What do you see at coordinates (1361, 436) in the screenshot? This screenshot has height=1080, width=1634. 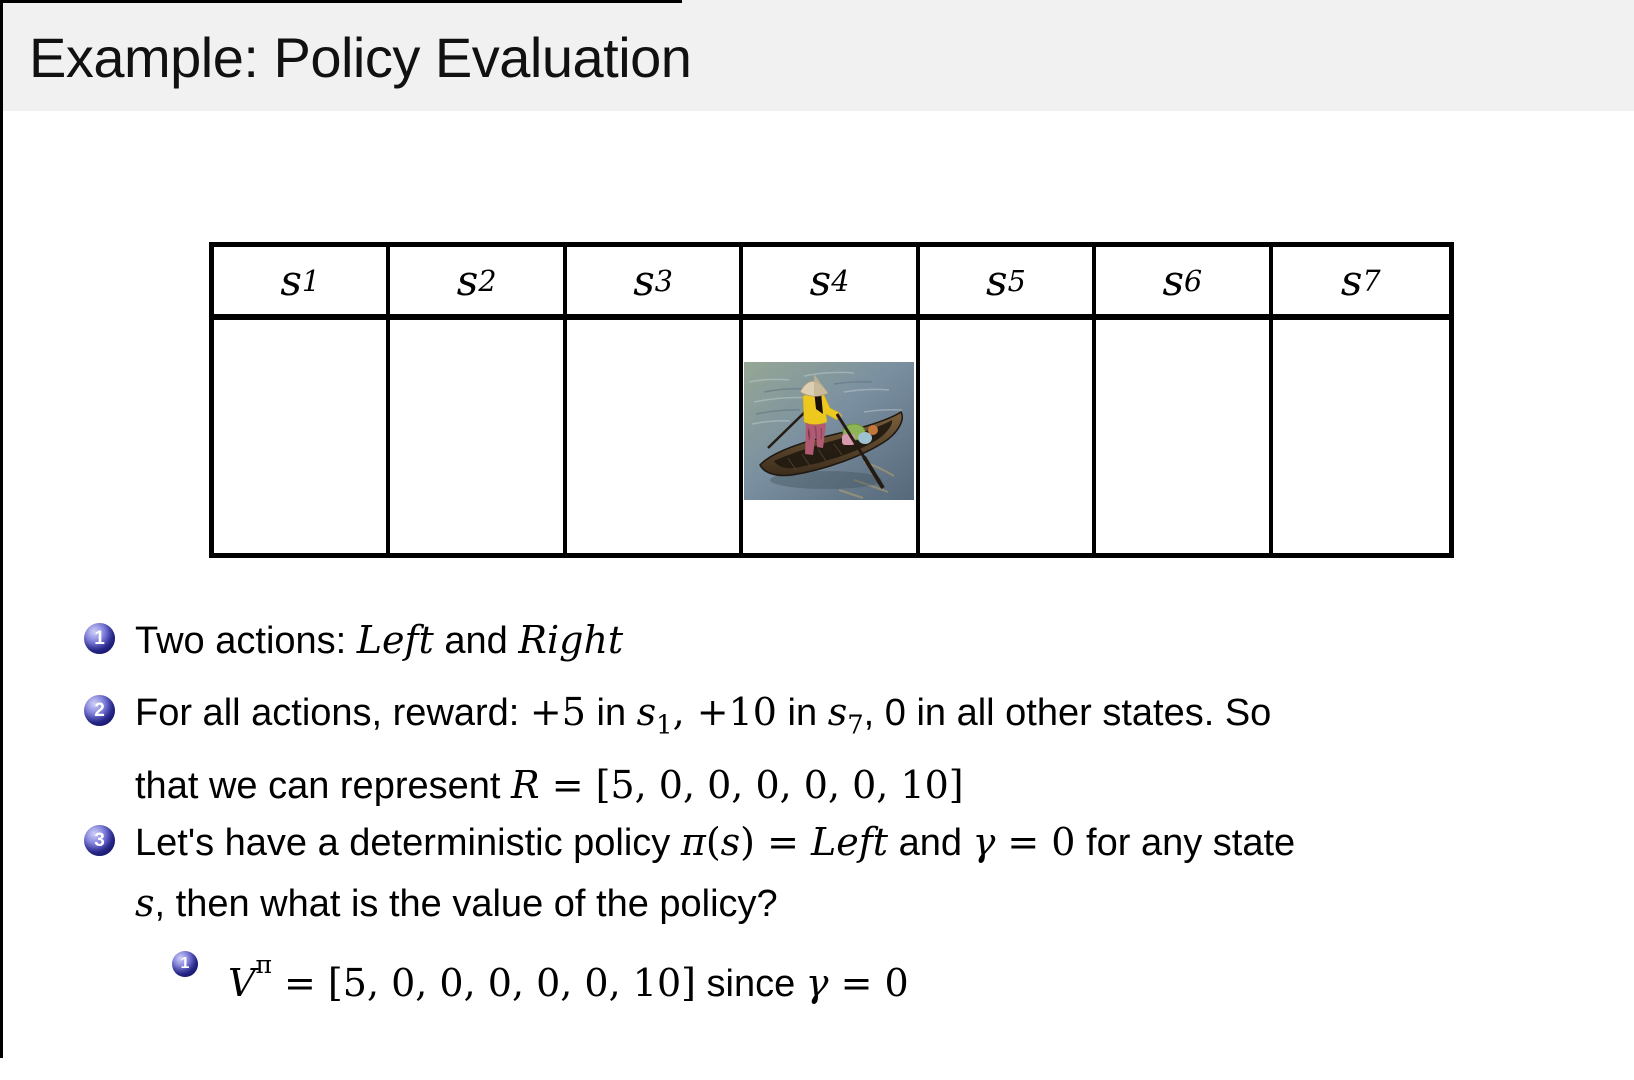 I see `body-cell-s7` at bounding box center [1361, 436].